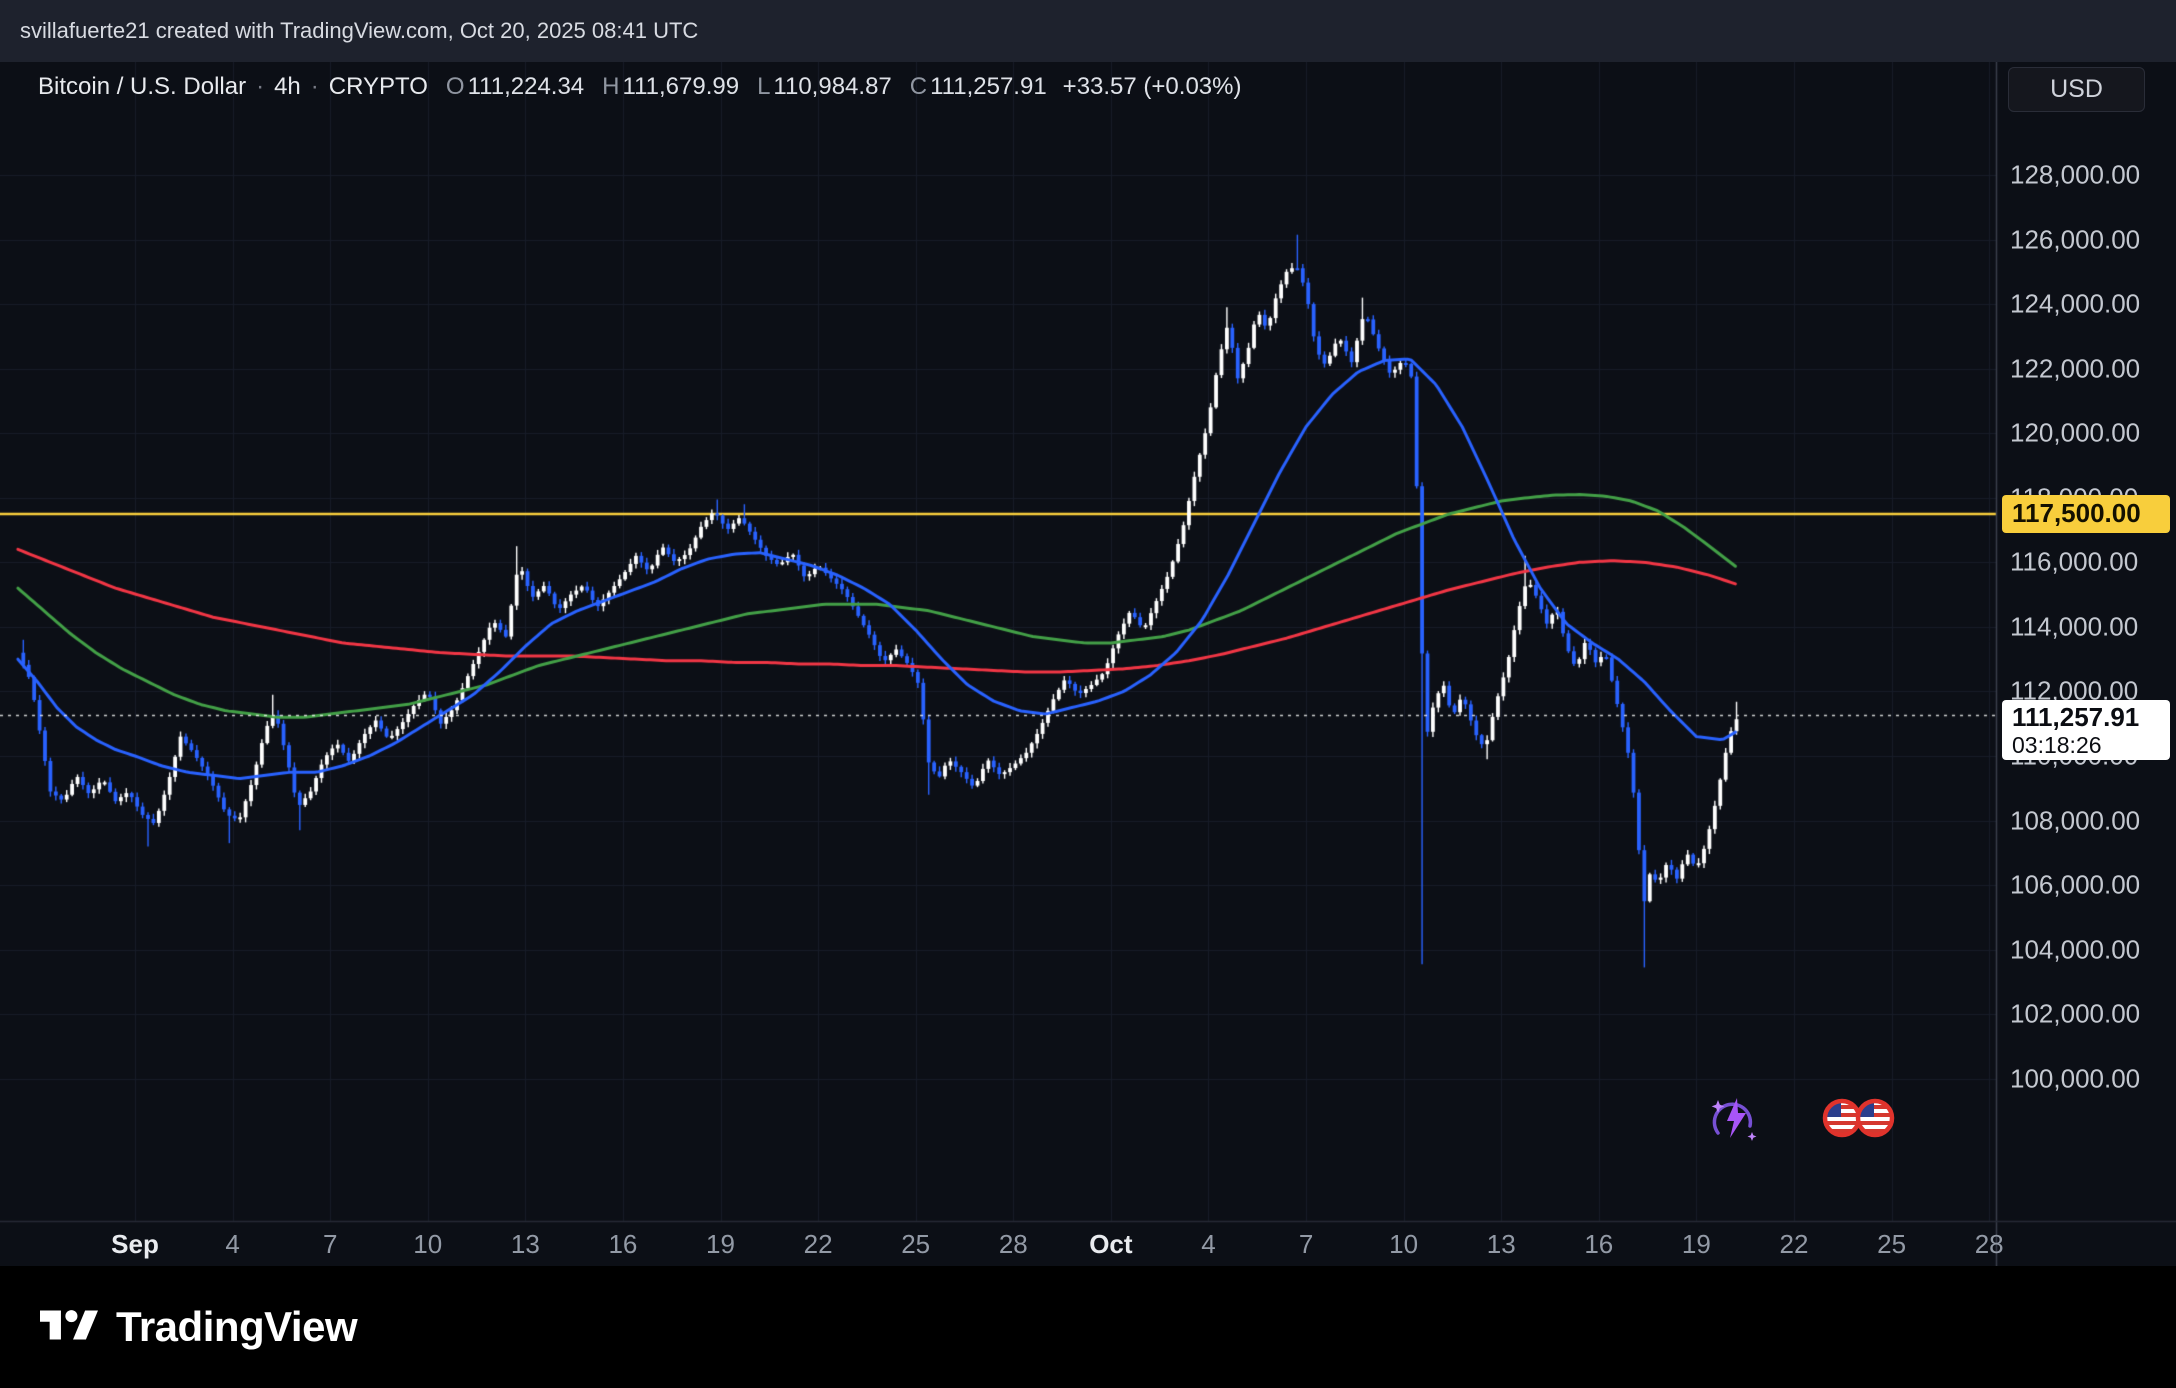 The width and height of the screenshot is (2176, 1388). I want to click on brand-name: TradingView, so click(237, 1326).